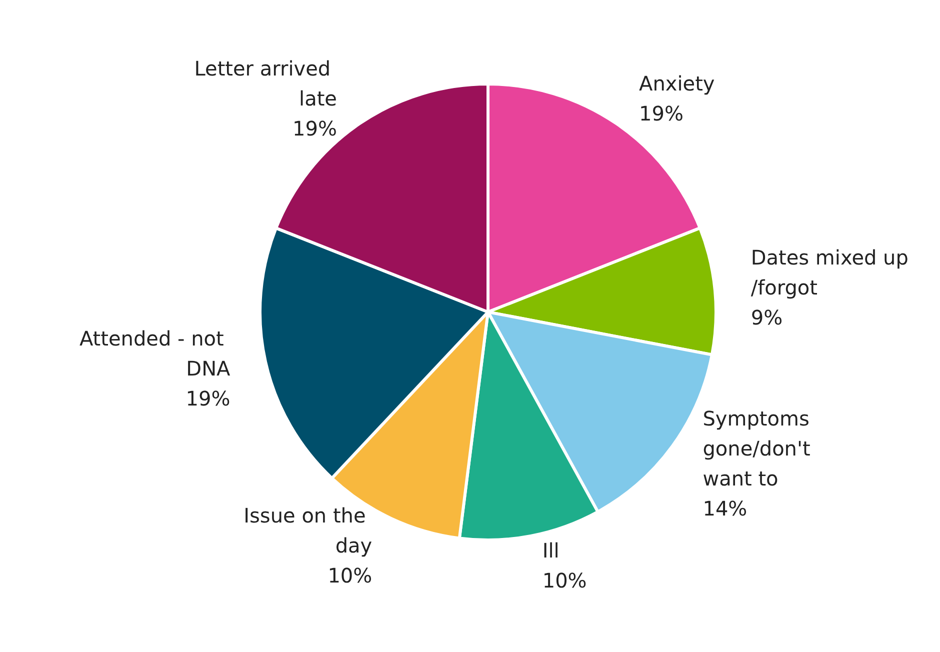 The image size is (940, 652). What do you see at coordinates (725, 508) in the screenshot?
I see `data-label: 14%` at bounding box center [725, 508].